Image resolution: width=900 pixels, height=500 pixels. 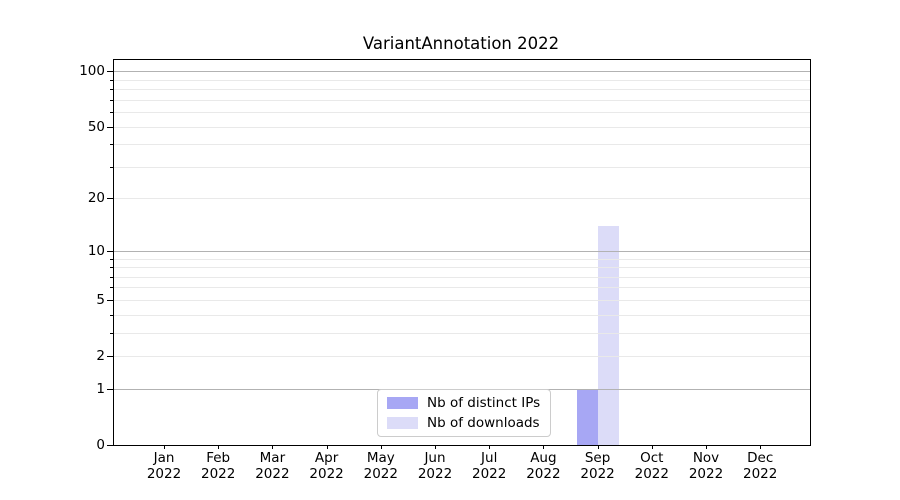 What do you see at coordinates (608, 335) in the screenshot?
I see `bar-downloads` at bounding box center [608, 335].